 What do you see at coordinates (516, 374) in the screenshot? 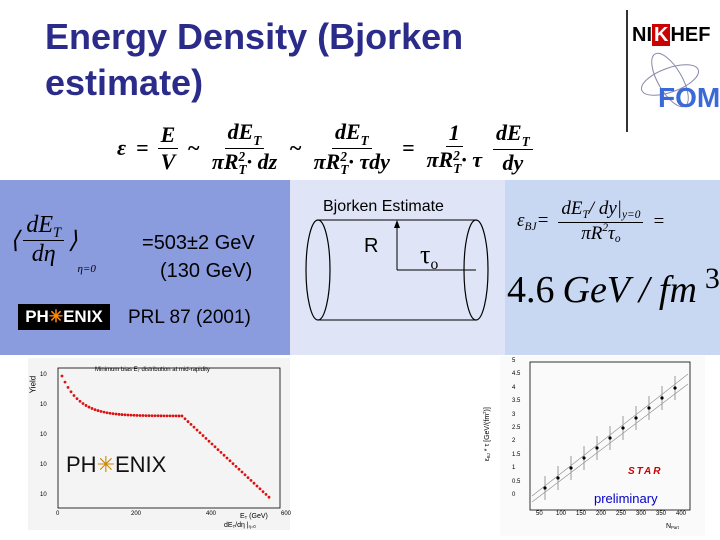
I see `tick-label: 4.5` at bounding box center [516, 374].